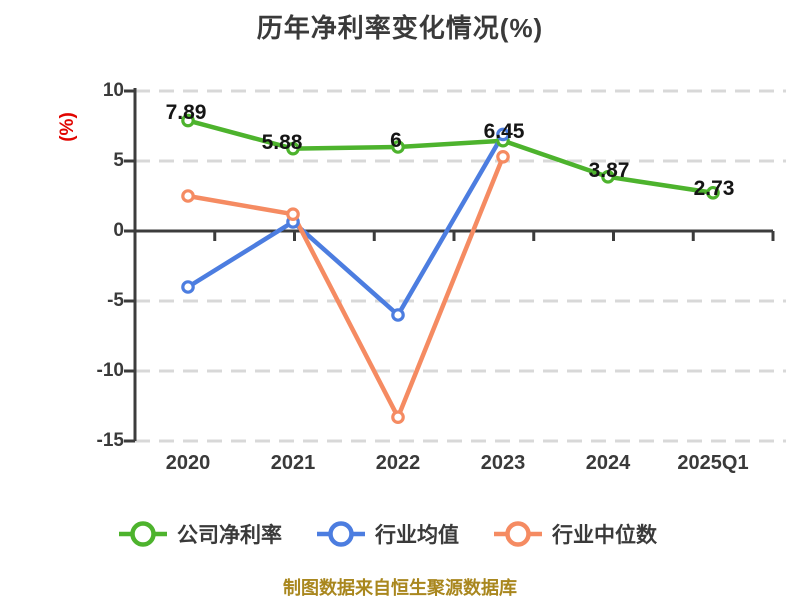  Describe the element at coordinates (400, 28) in the screenshot. I see `chart-title: 历年净利率变化情况(%)` at that location.